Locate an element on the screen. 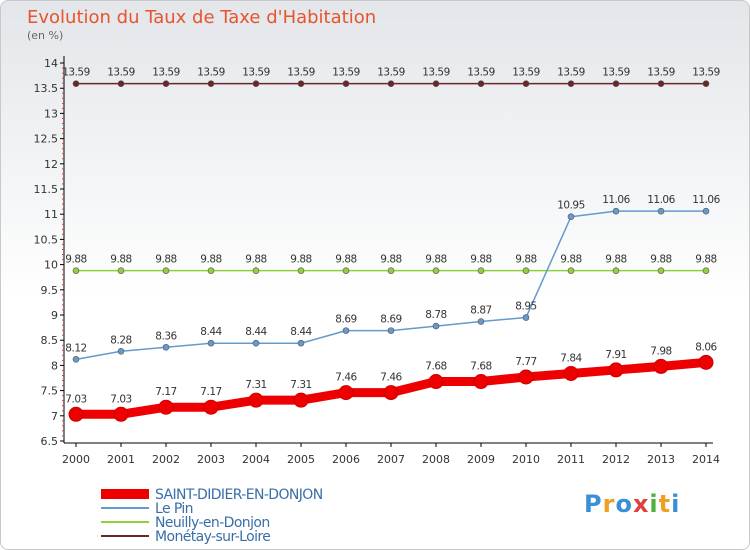 This screenshot has height=550, width=750. x-tick-label: 2001 is located at coordinates (121, 459).